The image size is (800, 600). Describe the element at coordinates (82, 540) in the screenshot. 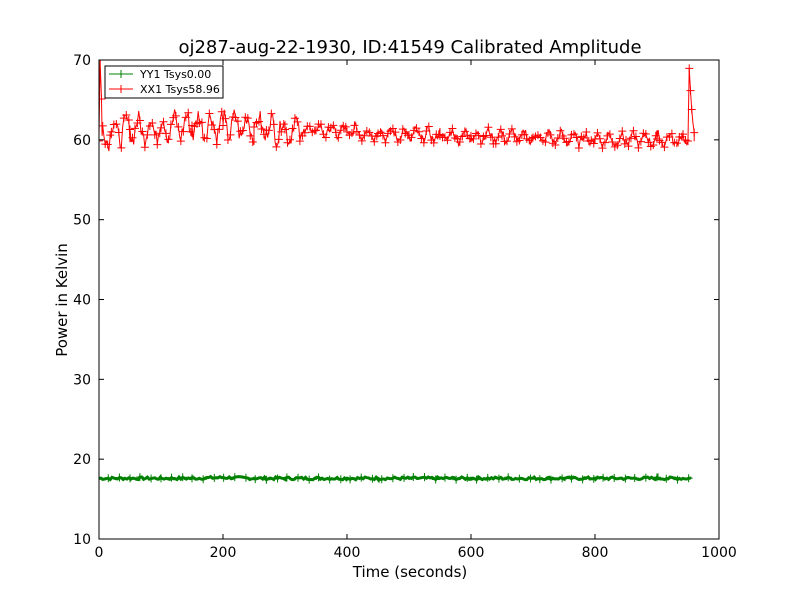

I see `y-tick-label: 10` at that location.